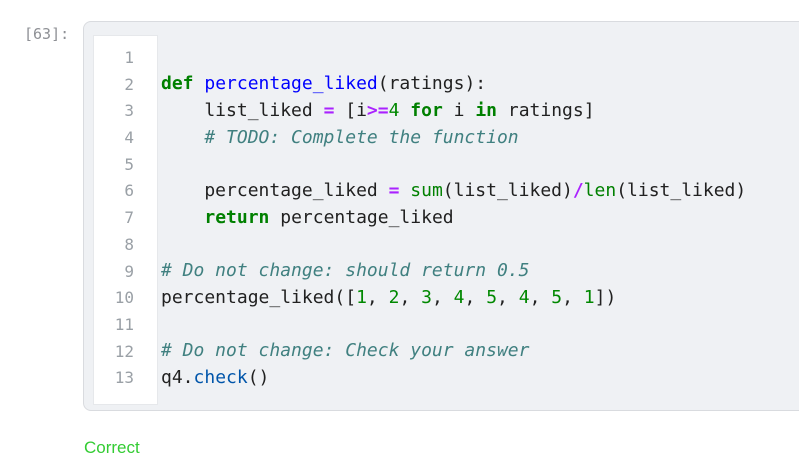 This screenshot has height=473, width=799. What do you see at coordinates (129, 84) in the screenshot?
I see `line-number: 2` at bounding box center [129, 84].